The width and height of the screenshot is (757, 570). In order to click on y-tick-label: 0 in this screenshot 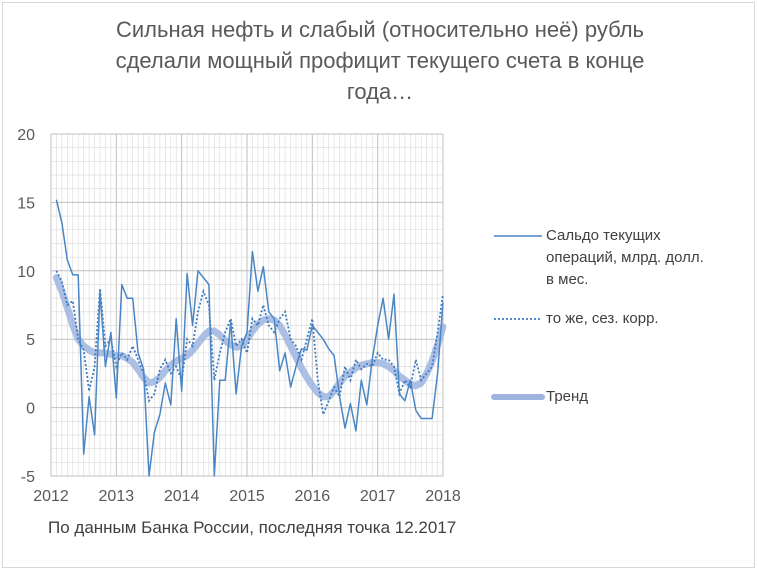, I will do `click(30, 409)`.